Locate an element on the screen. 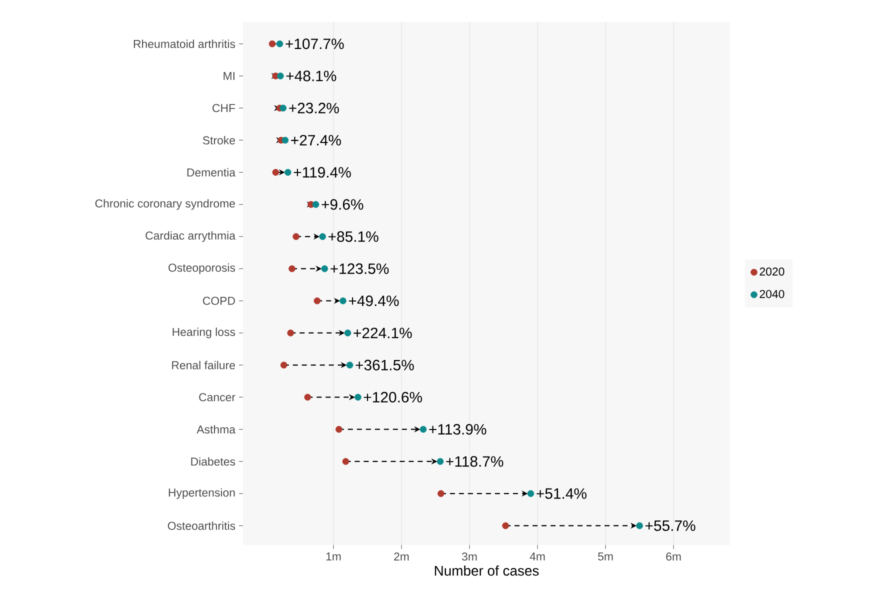 Image resolution: width=878 pixels, height=600 pixels. annotation: +123.5% is located at coordinates (359, 268).